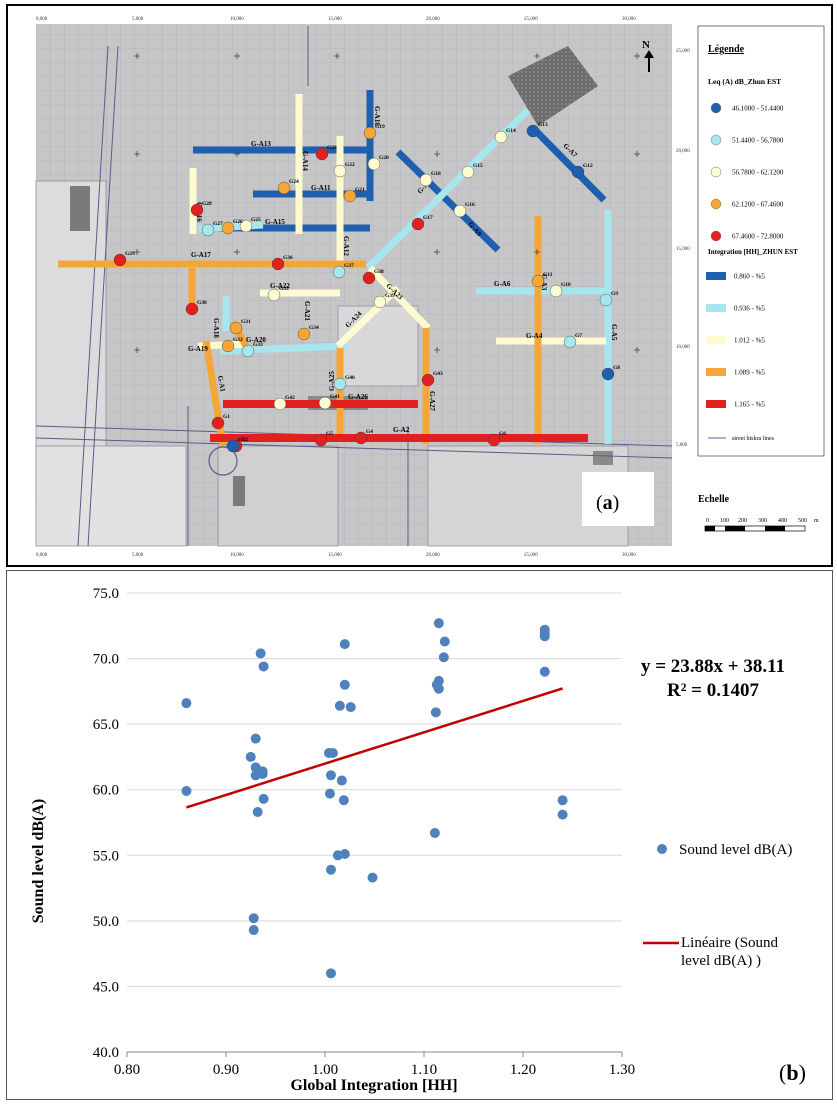 This screenshot has height=1104, width=837. I want to click on legend-box, so click(761, 241).